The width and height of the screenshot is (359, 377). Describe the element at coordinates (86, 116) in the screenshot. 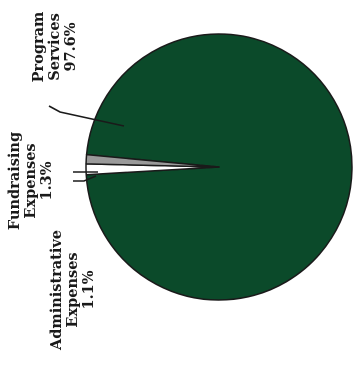

I see `leader-line-program-services` at that location.